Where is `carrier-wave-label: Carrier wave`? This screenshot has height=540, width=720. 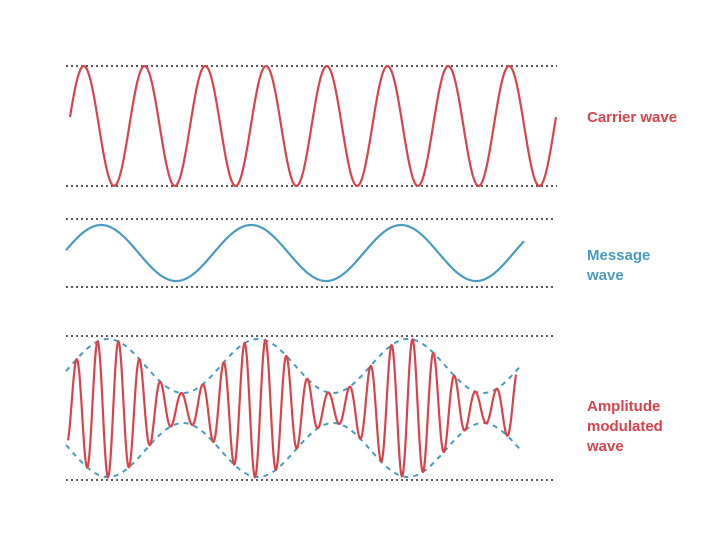
carrier-wave-label: Carrier wave is located at coordinates (632, 117).